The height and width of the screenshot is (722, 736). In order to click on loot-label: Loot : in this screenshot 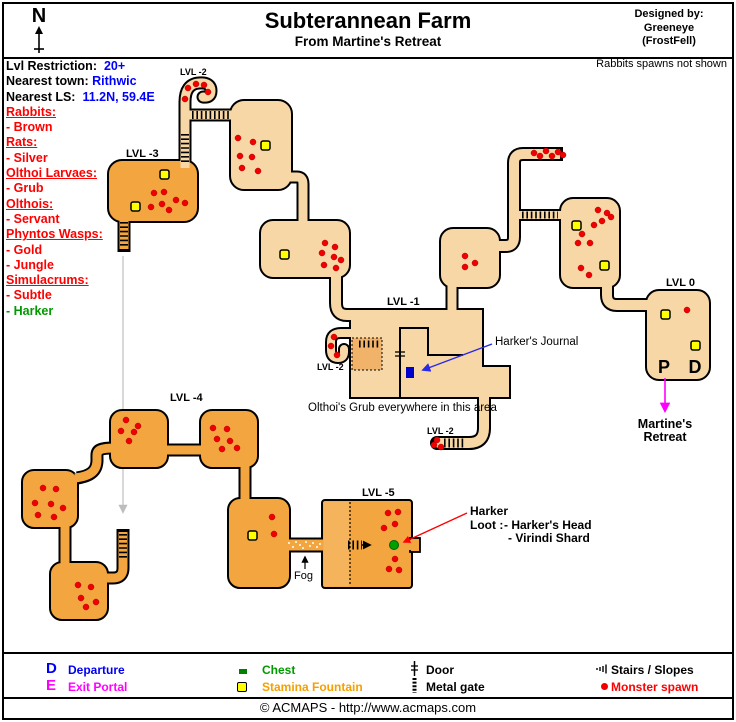, I will do `click(486, 525)`.